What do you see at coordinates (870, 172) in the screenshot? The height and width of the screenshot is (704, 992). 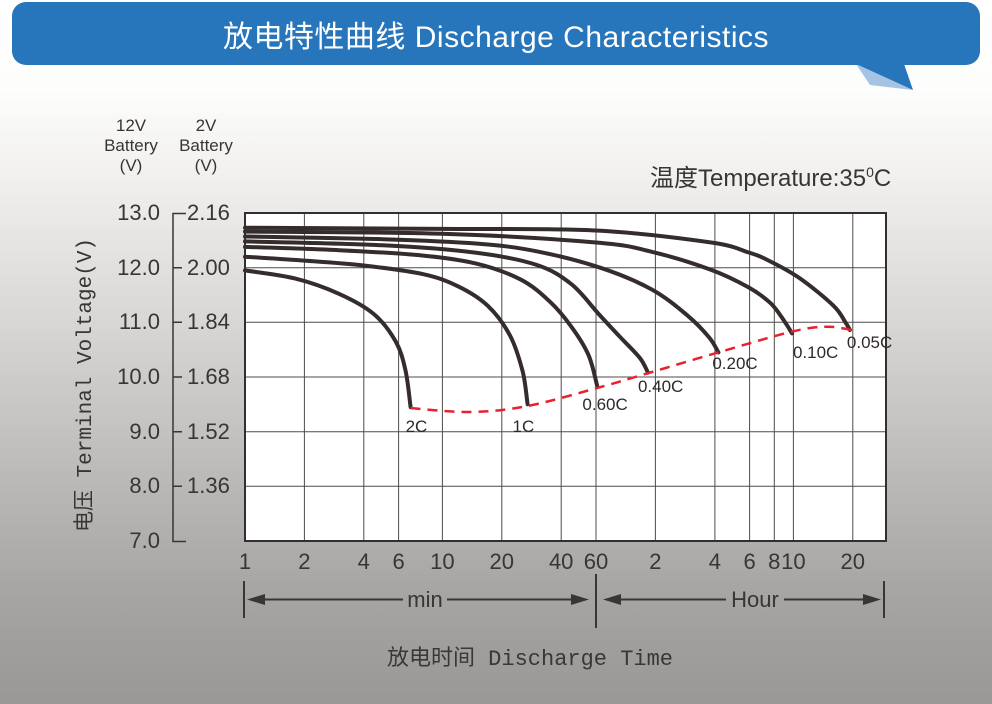 I see `temperature-superscript: 0` at bounding box center [870, 172].